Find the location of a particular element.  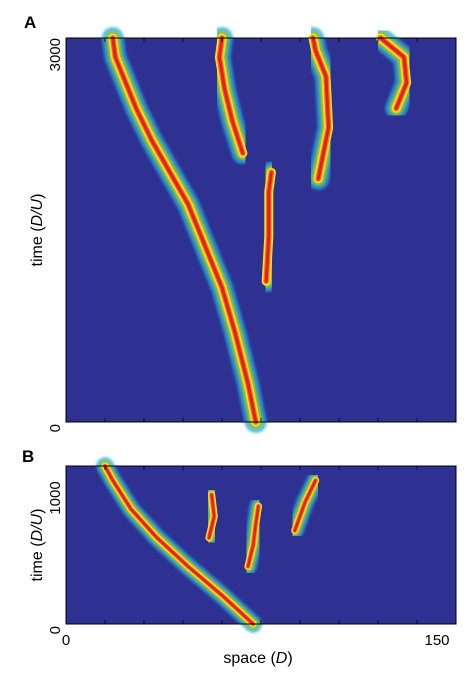

panel-b-ytick-0: 0 is located at coordinates (55, 630).